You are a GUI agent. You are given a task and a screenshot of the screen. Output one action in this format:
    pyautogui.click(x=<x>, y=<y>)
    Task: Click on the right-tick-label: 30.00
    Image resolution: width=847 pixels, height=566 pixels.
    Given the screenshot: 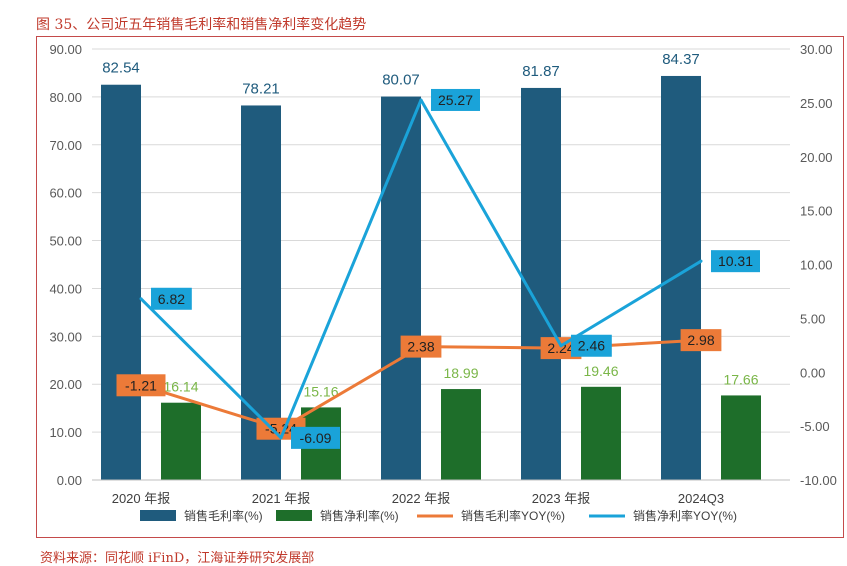 What is the action you would take?
    pyautogui.click(x=816, y=49)
    